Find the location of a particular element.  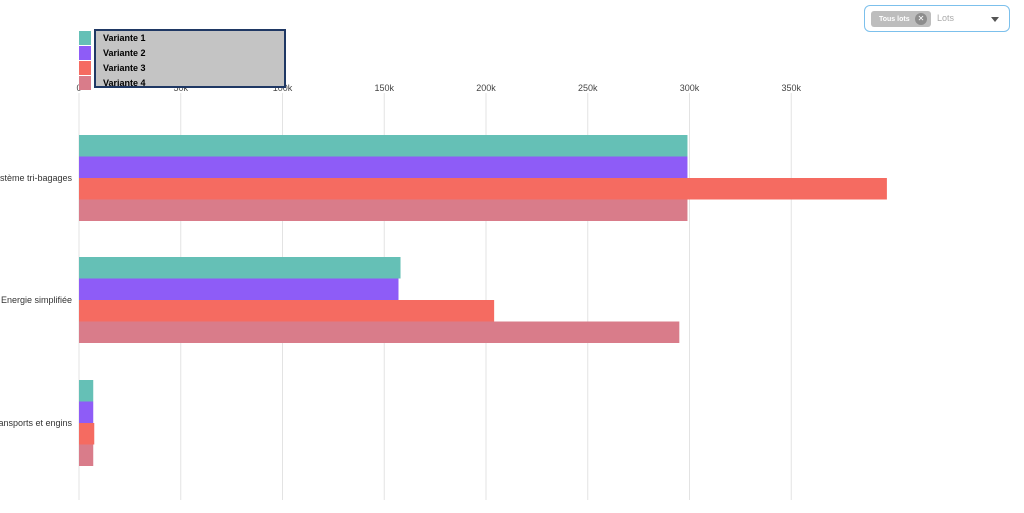

x-tick-label: 150k is located at coordinates (384, 88).